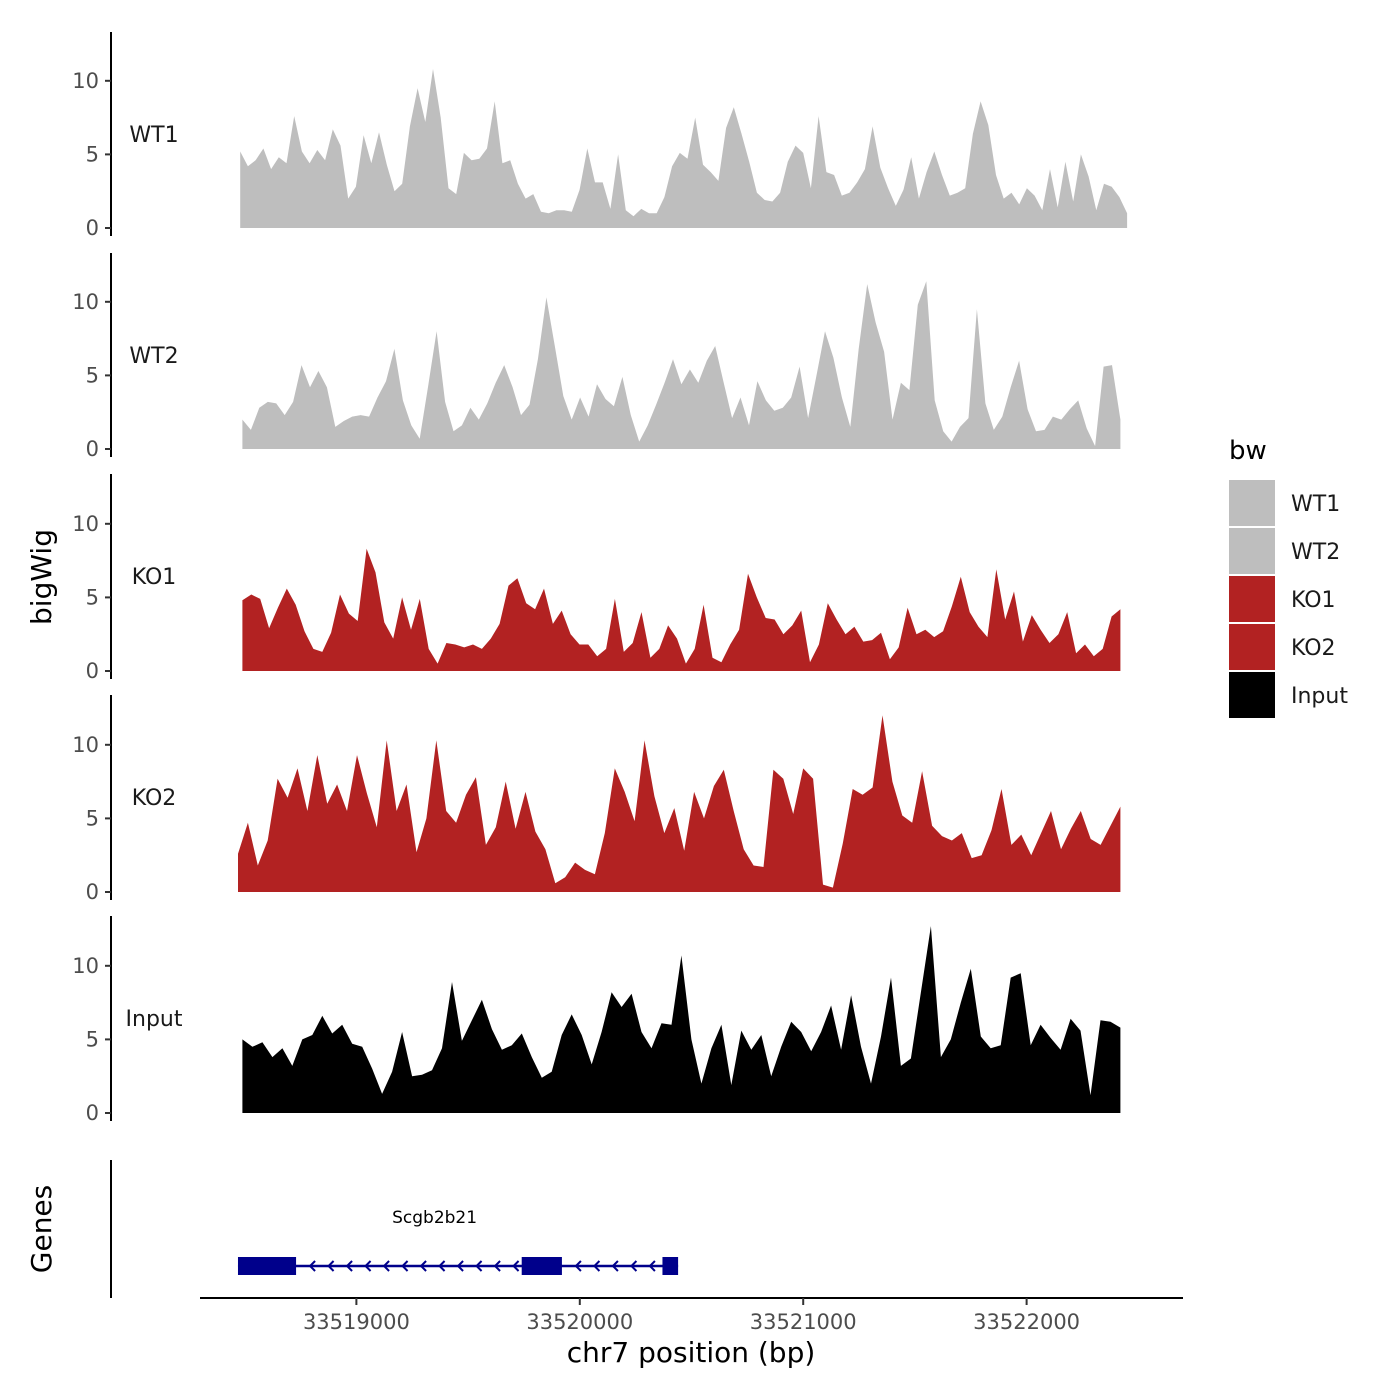 The image size is (1400, 1400). What do you see at coordinates (458, 1241) in the screenshot?
I see `gene-models: Scgb2b21` at bounding box center [458, 1241].